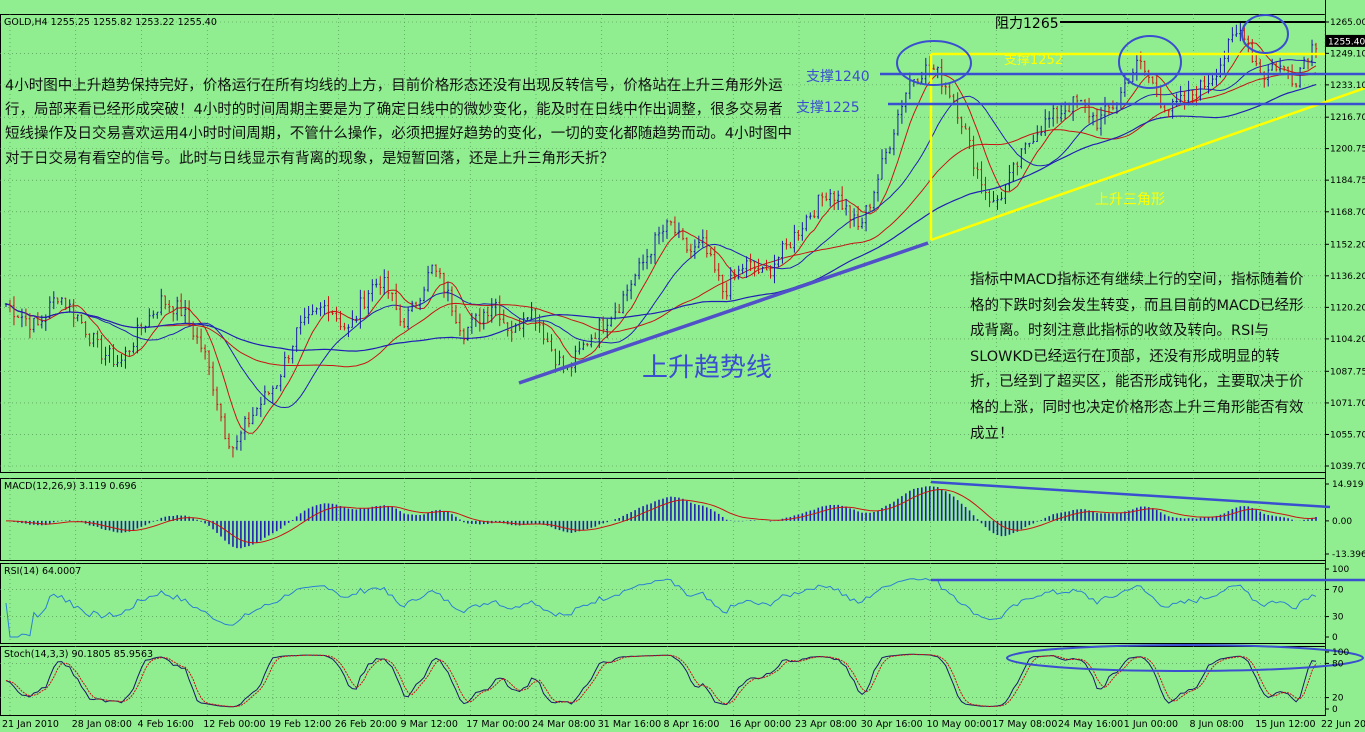 This screenshot has height=732, width=1365. Describe the element at coordinates (1217, 724) in the screenshot. I see `x-tick-label: 8 Jun 08:00` at that location.